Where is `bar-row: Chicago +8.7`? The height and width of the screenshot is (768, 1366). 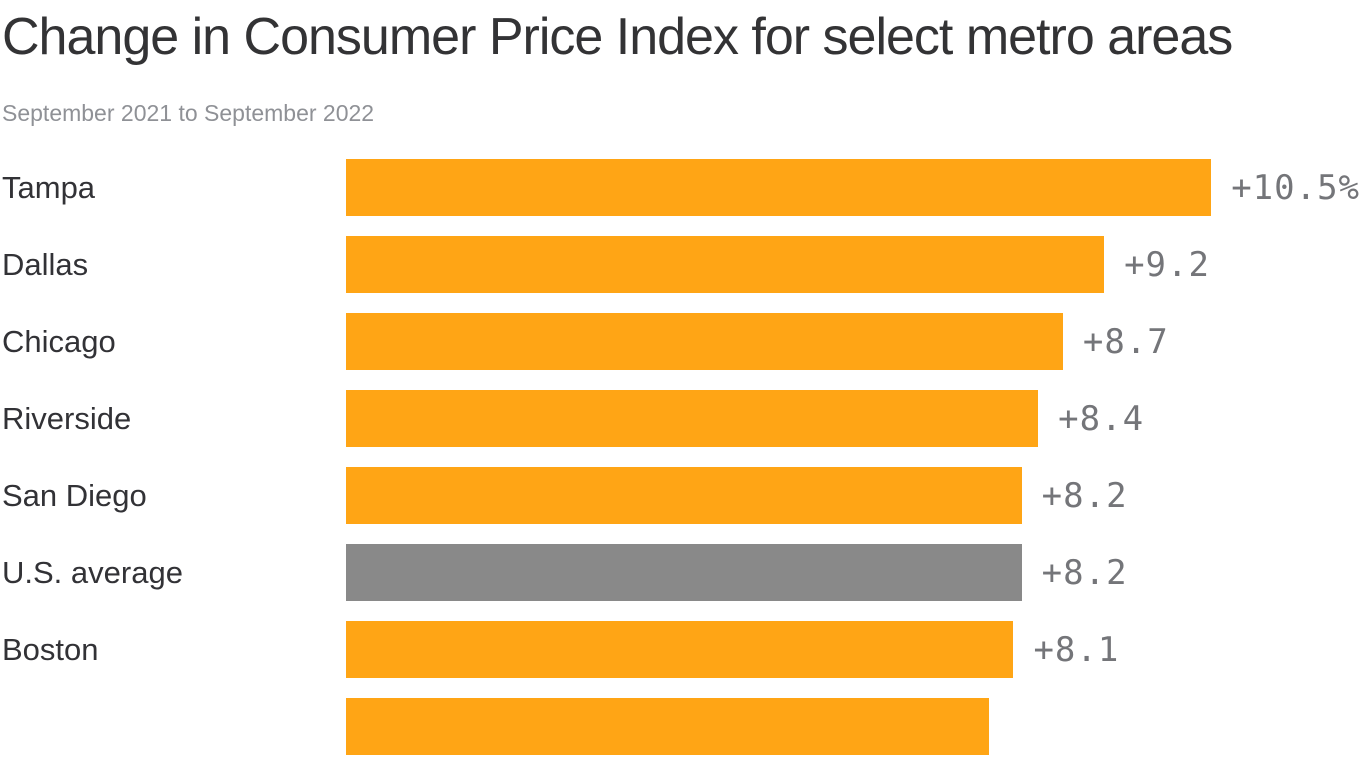
bar-row: Chicago +8.7 is located at coordinates (684, 341).